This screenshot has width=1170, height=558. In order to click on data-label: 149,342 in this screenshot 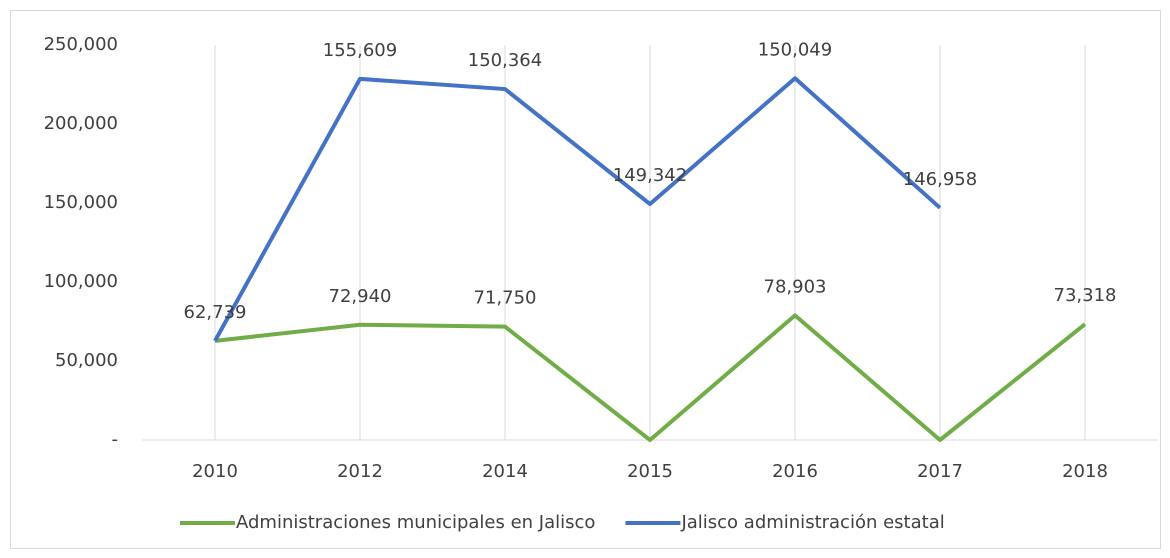, I will do `click(650, 175)`.